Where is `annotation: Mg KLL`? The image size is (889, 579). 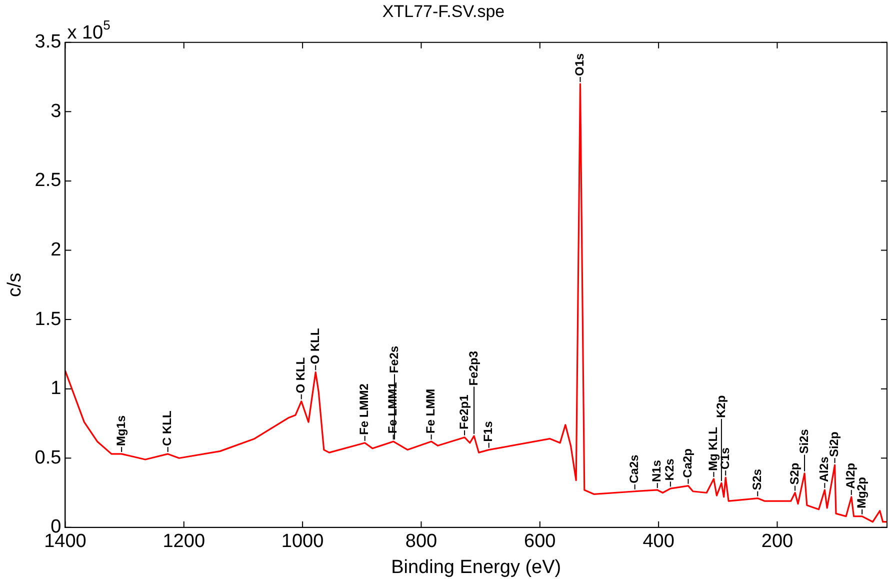 annotation: Mg KLL is located at coordinates (713, 448).